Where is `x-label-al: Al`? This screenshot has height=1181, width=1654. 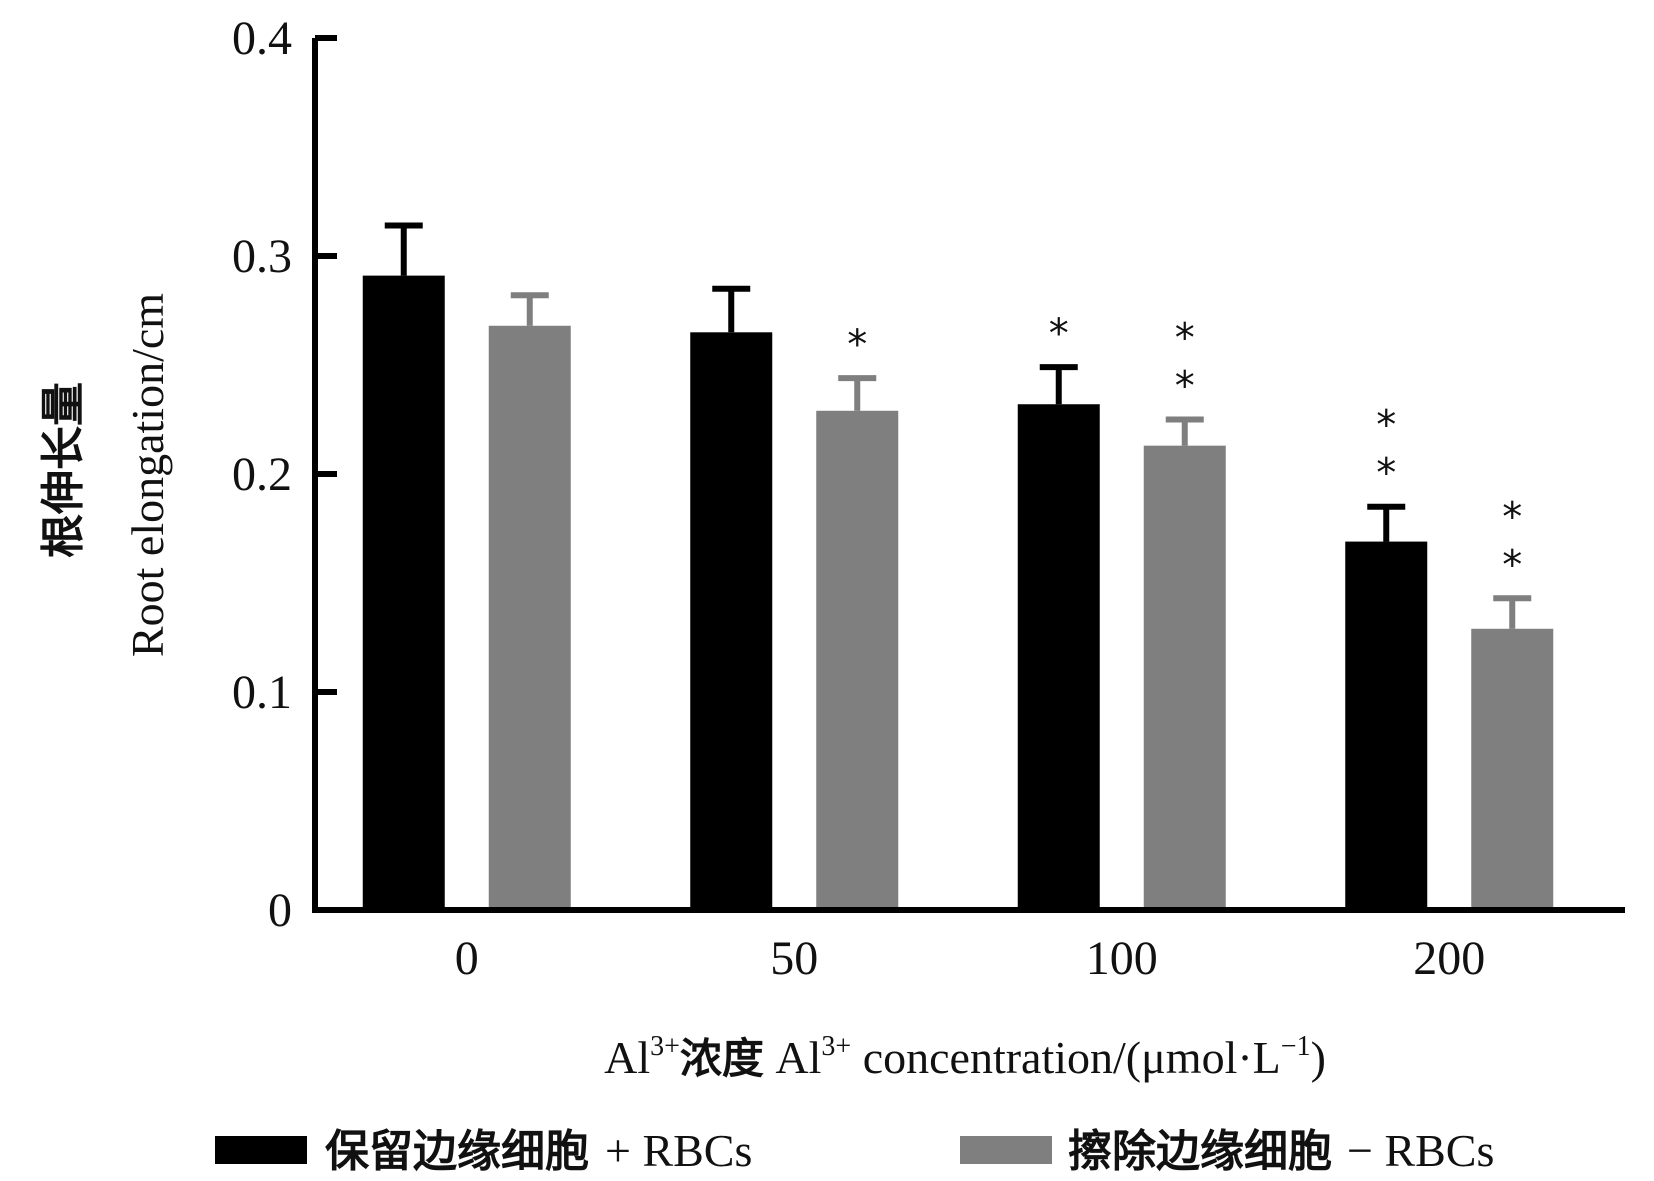
x-label-al: Al is located at coordinates (627, 1057).